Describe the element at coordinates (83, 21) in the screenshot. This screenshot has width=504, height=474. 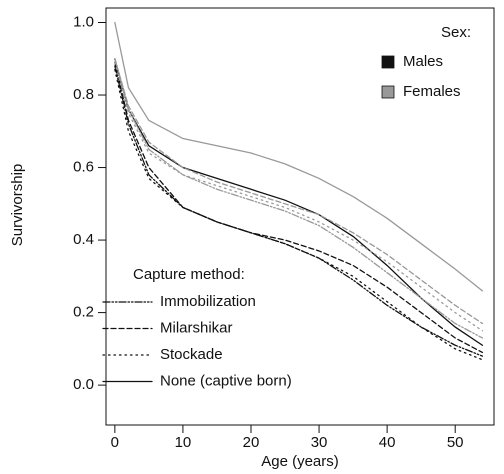
I see `y-tick-label: 1.0` at that location.